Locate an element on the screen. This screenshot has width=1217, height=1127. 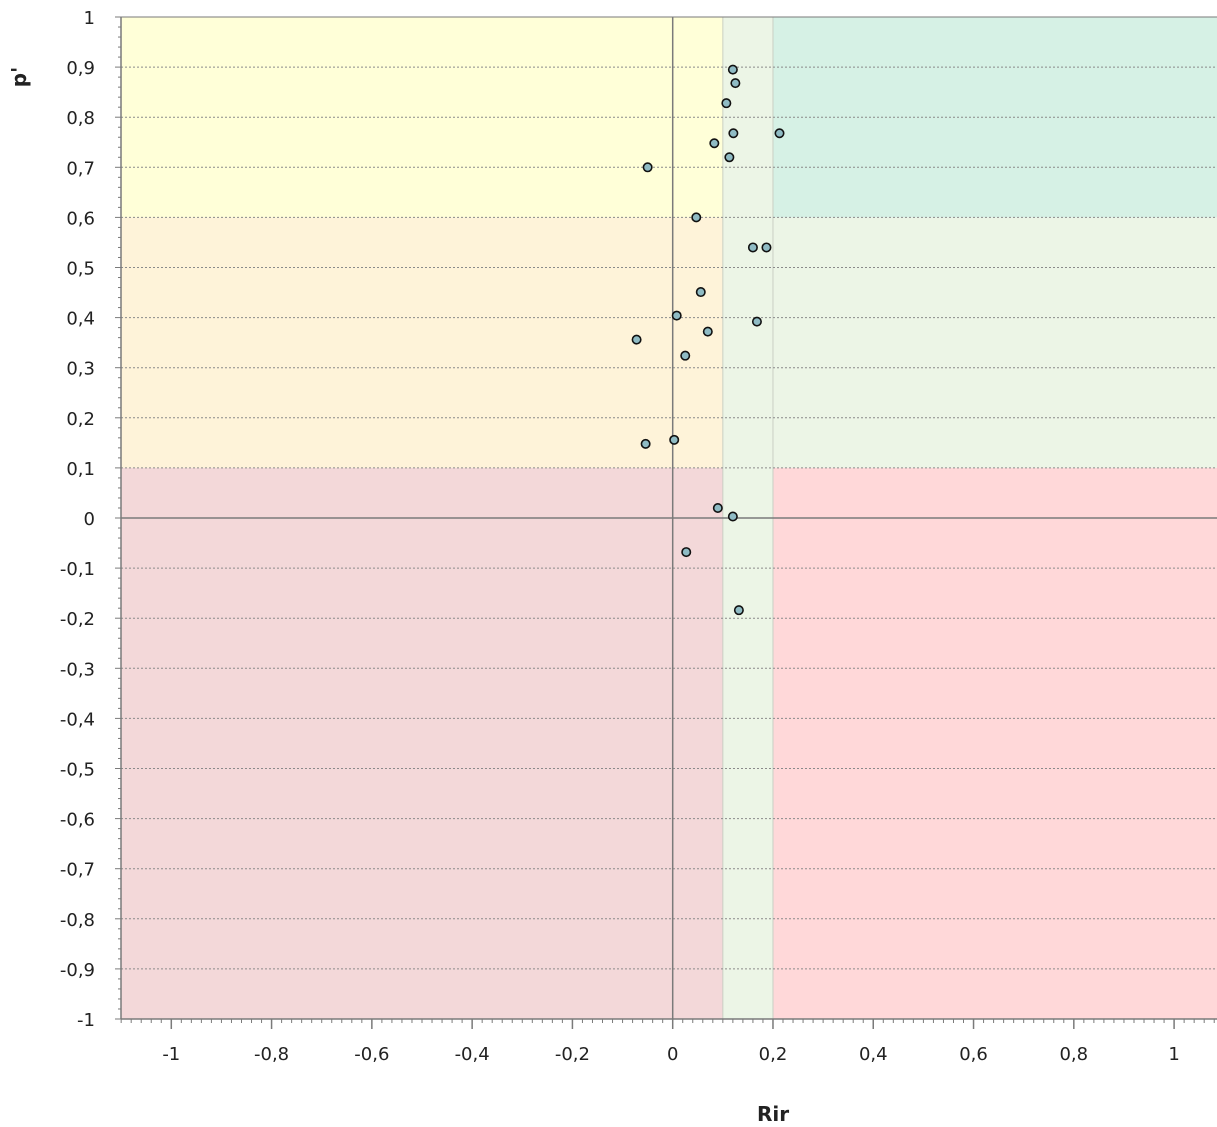
y-tick-label: 1 is located at coordinates (89, 18).